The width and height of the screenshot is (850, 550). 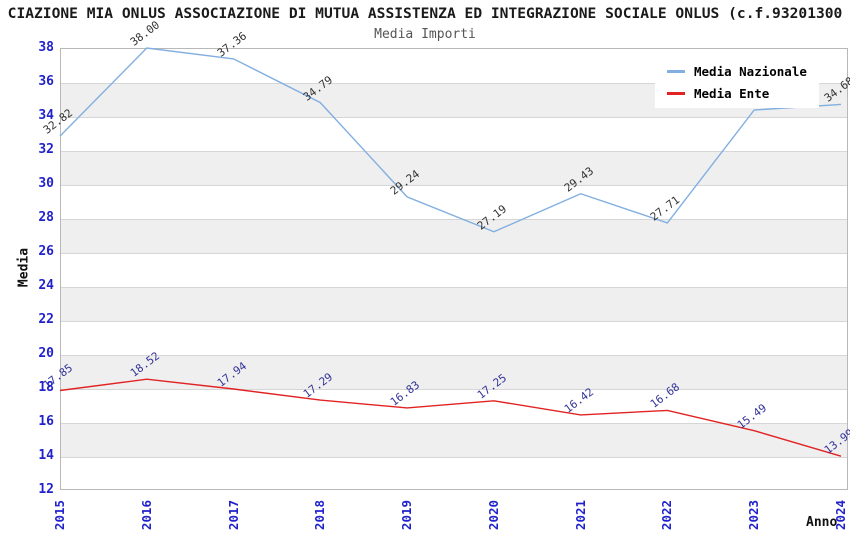 What do you see at coordinates (46, 319) in the screenshot?
I see `y-tick-label: 22` at bounding box center [46, 319].